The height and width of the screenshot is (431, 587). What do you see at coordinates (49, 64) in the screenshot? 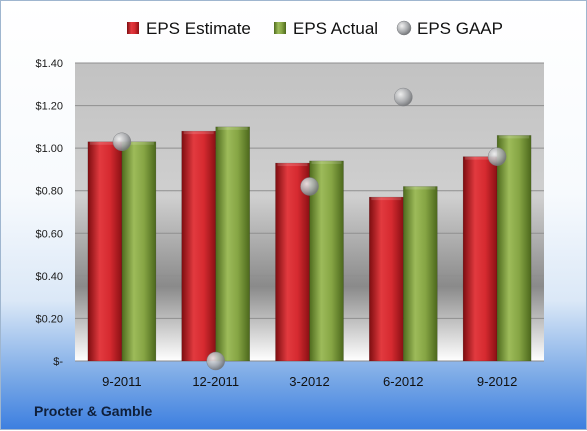
I see `y-tick-label: $1.40` at bounding box center [49, 64].